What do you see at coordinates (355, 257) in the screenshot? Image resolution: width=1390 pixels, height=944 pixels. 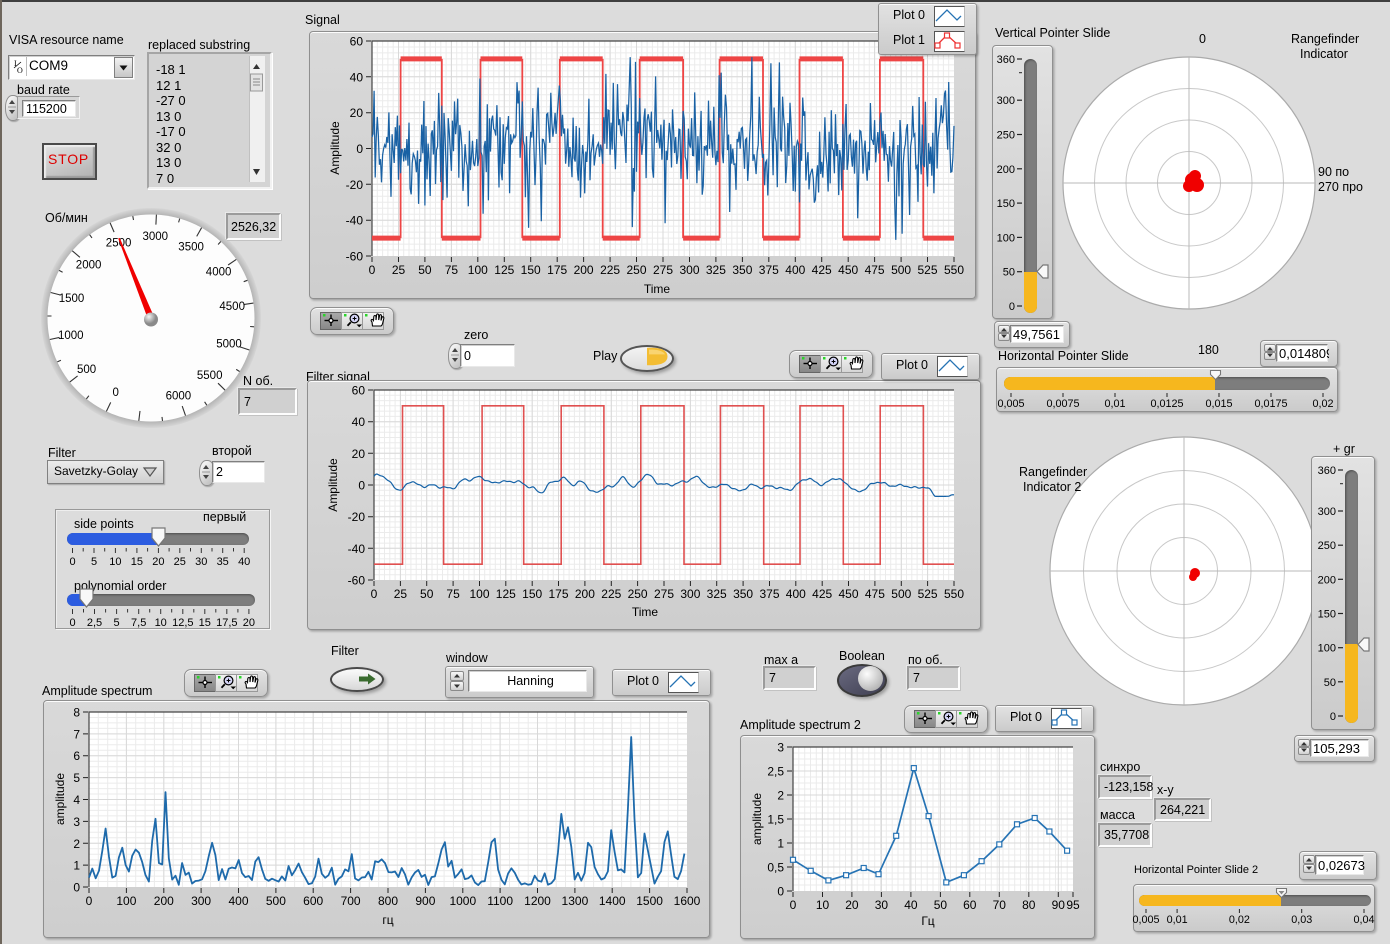 I see `svg-text: -60` at bounding box center [355, 257].